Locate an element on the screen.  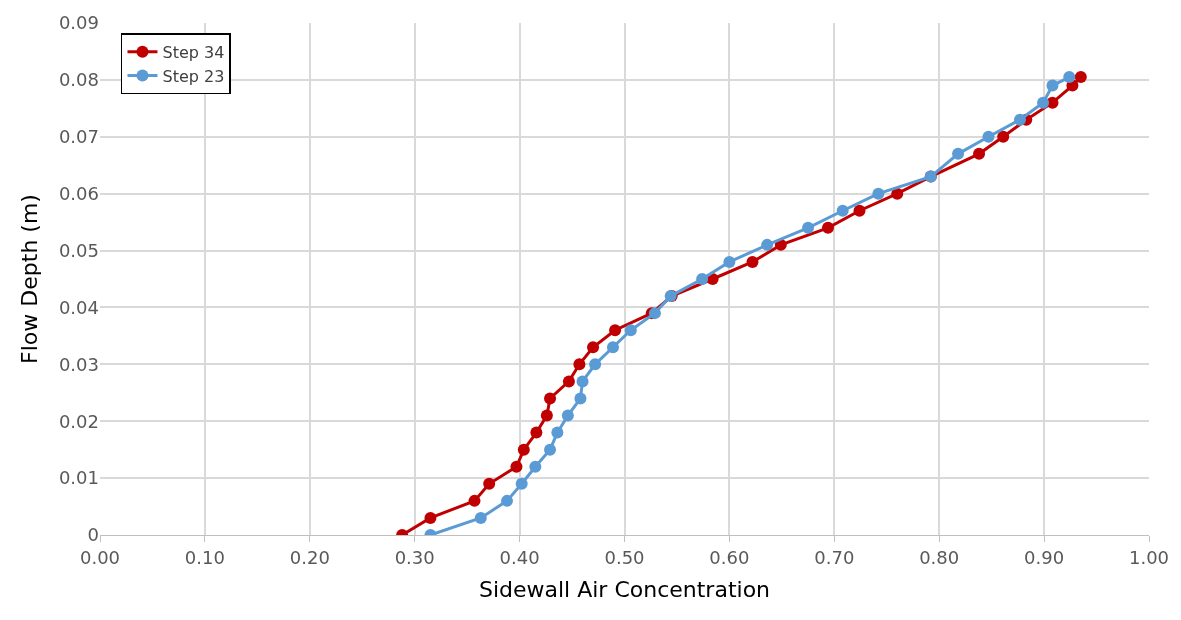
x-tick-label: 0.10 is located at coordinates (204, 557).